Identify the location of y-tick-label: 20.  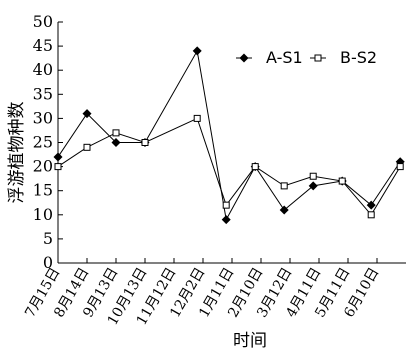
(43, 166).